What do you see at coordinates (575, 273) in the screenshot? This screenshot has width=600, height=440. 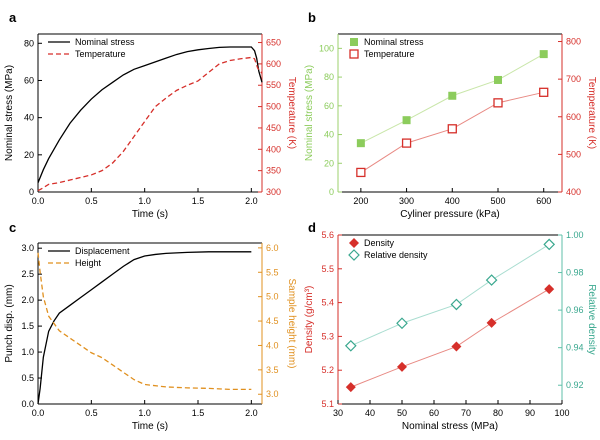 I see `y2-tick-label: 0.98` at bounding box center [575, 273].